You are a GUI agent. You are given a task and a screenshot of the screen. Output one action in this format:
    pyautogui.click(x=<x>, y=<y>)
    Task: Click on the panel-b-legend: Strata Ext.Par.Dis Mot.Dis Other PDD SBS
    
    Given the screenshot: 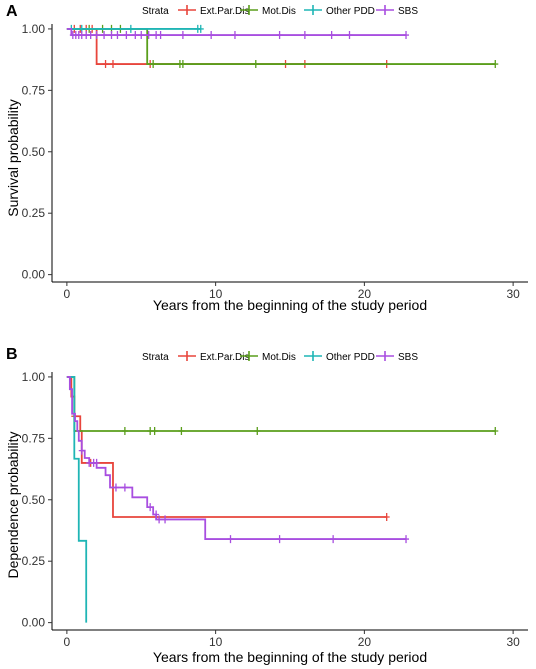 What is the action you would take?
    pyautogui.click(x=280, y=357)
    